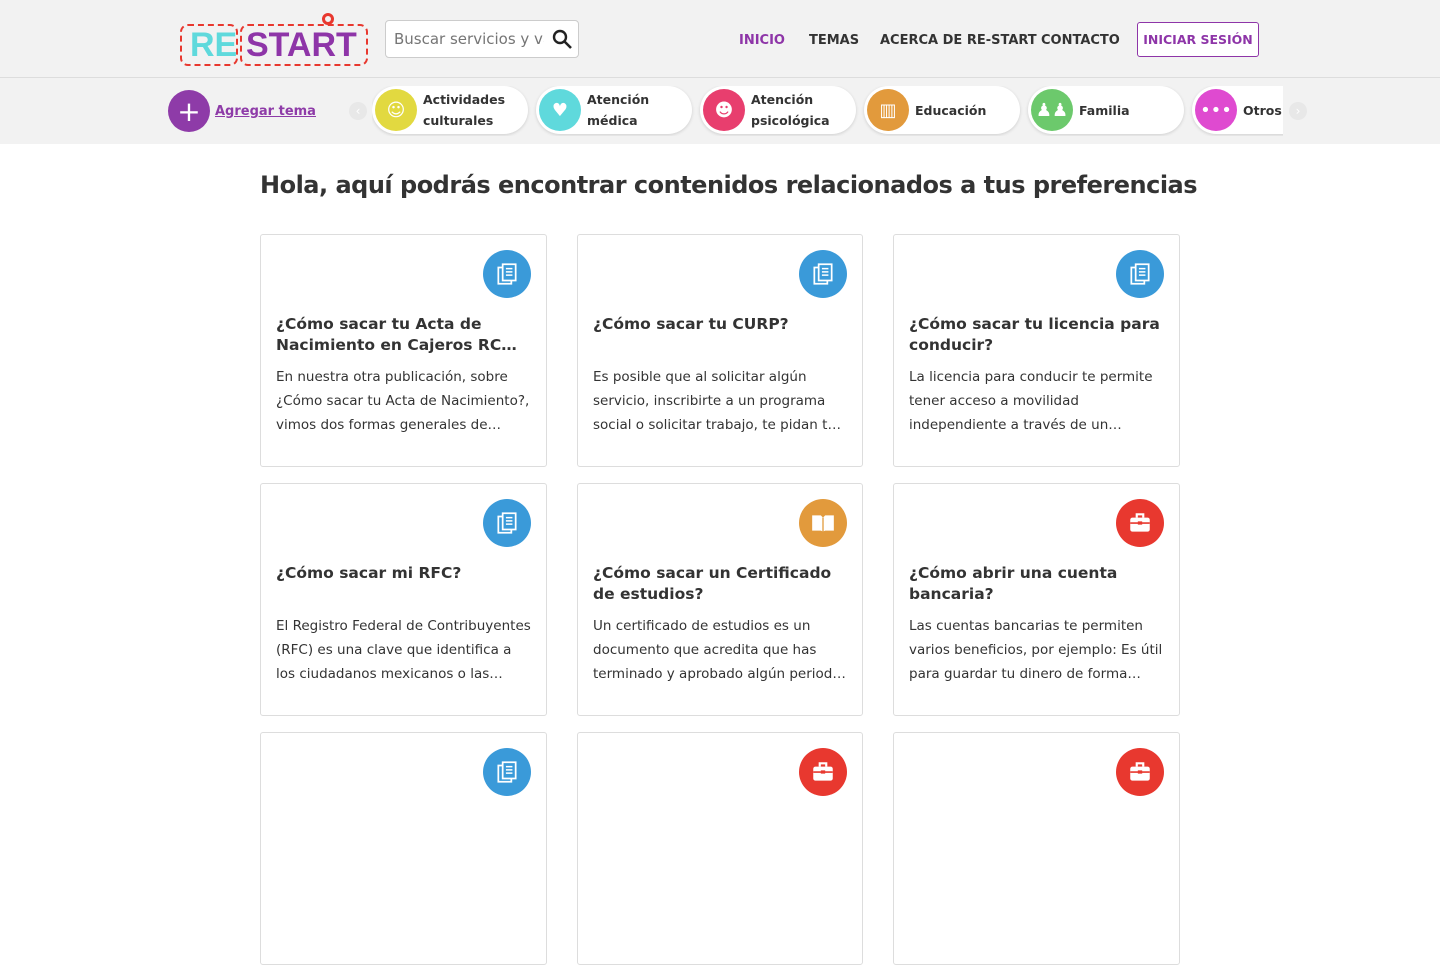 The width and height of the screenshot is (1440, 965). Describe the element at coordinates (762, 40) in the screenshot. I see `nav-inicio: INICIO` at that location.